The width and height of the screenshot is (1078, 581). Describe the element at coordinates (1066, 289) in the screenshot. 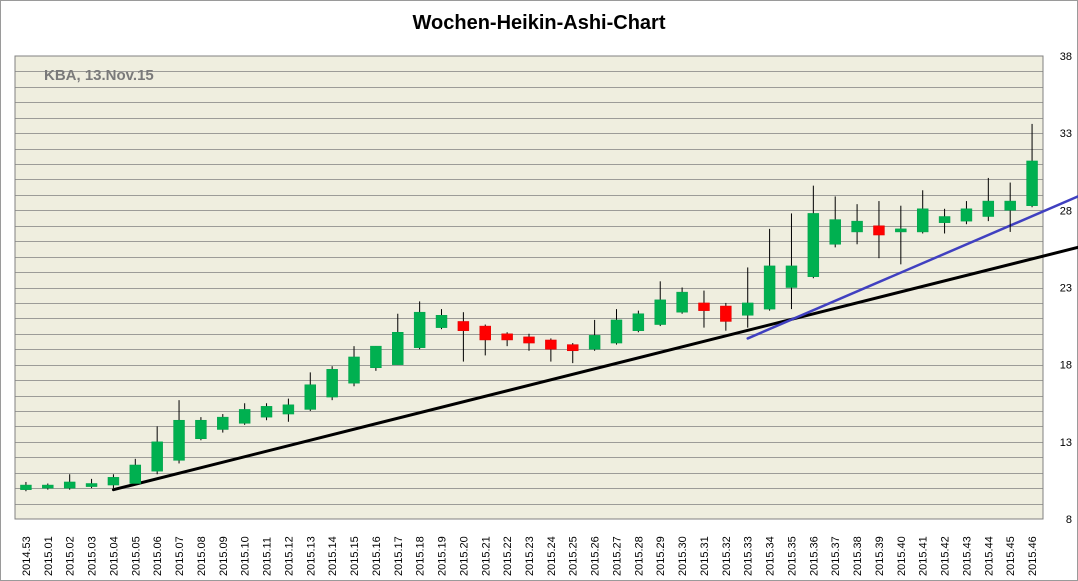

I see `y-tick-label: 23` at that location.